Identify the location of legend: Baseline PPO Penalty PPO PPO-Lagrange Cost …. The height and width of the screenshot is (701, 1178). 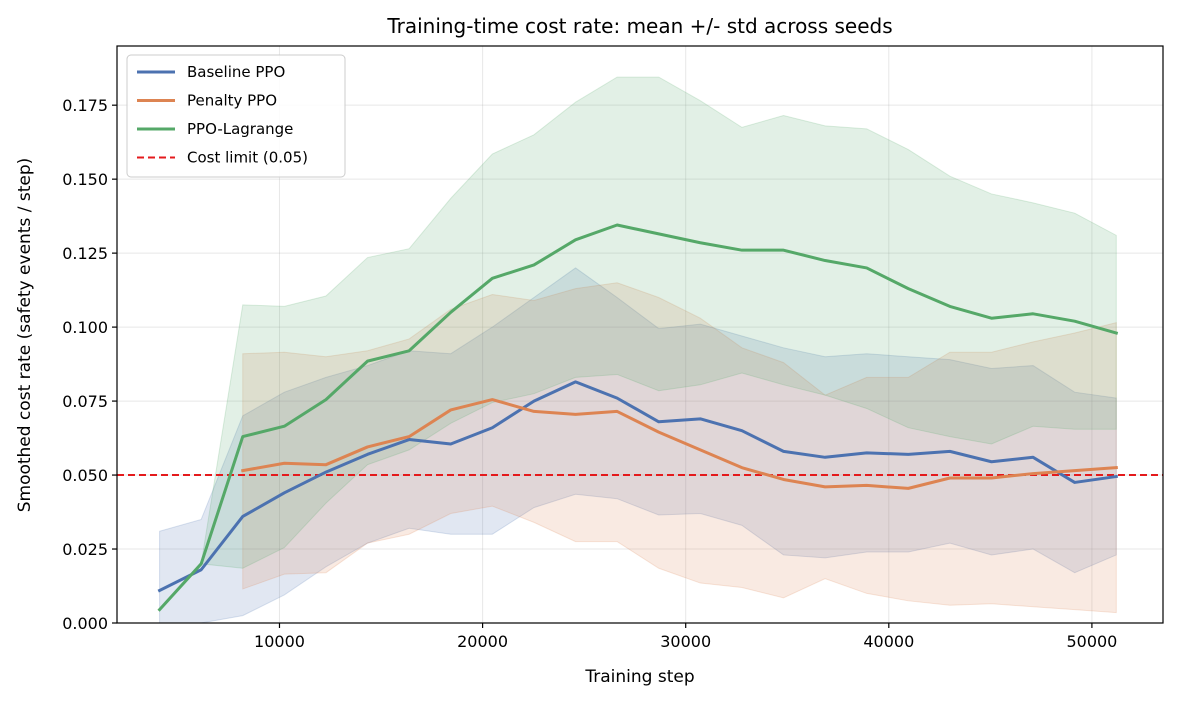
(236, 116).